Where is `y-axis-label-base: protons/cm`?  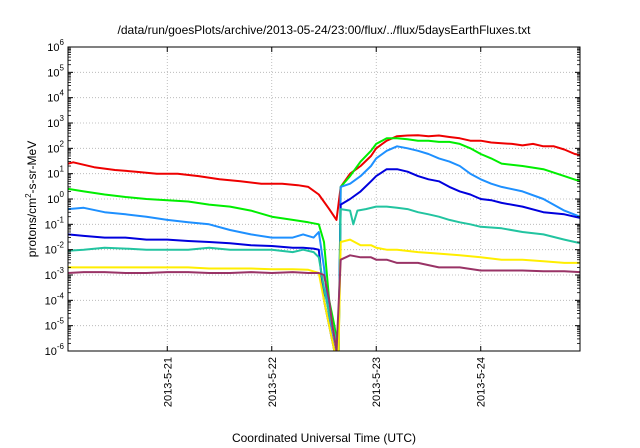 y-axis-label-base: protons/cm is located at coordinates (32, 227).